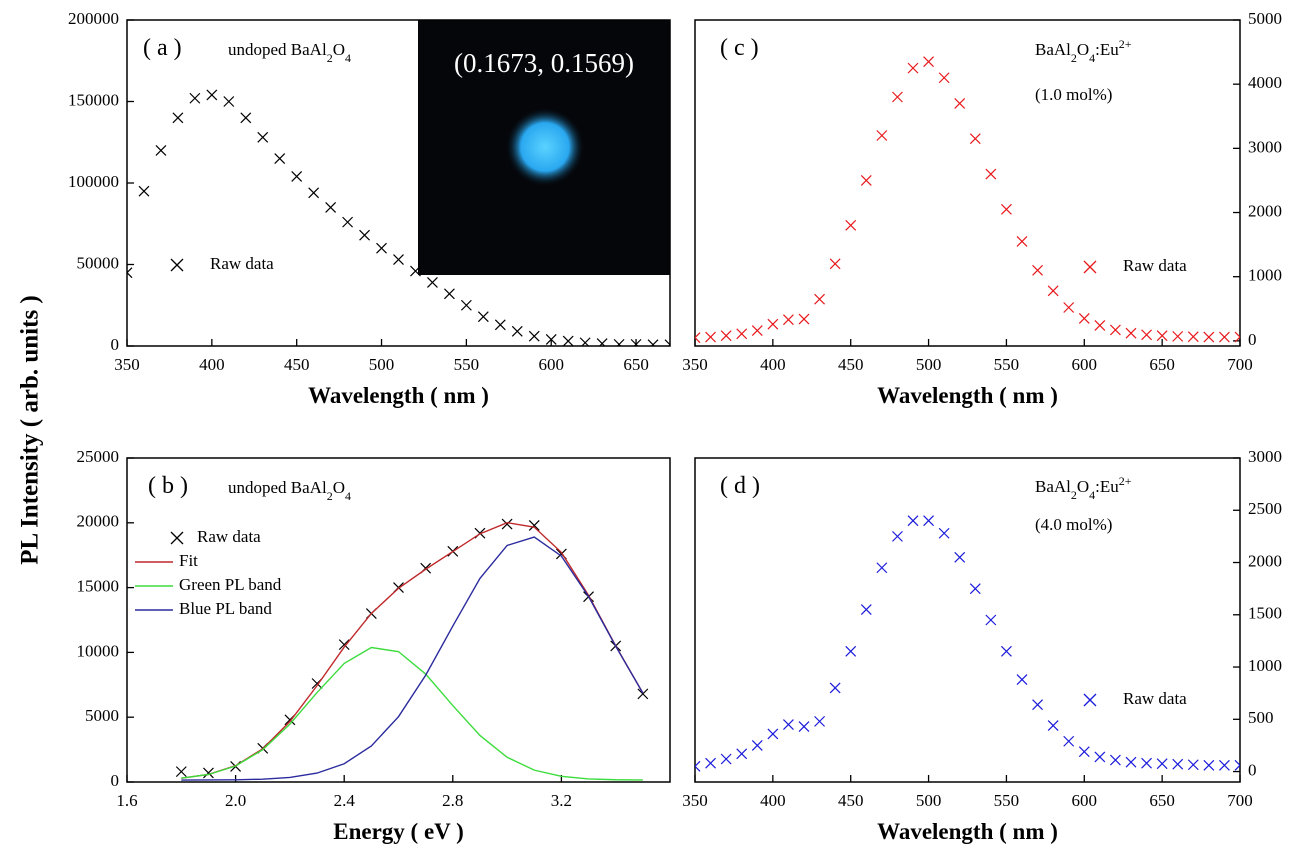 The image size is (1301, 857). What do you see at coordinates (1083, 49) in the screenshot?
I see `sample-label-part: O` at bounding box center [1083, 49].